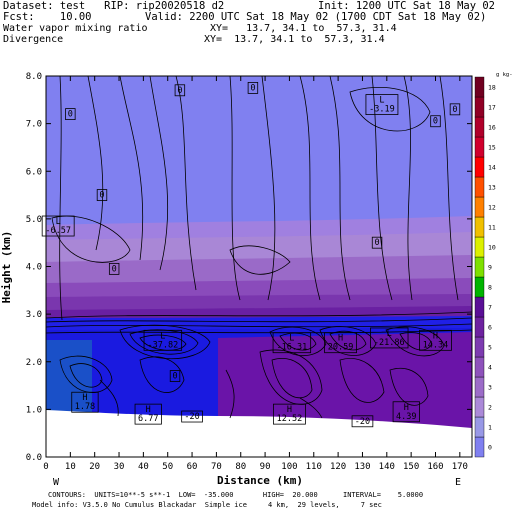 Image resolution: width=512 pixels, height=512 pixels. What do you see at coordinates (492, 88) in the screenshot?
I see `colorbar-label: 18` at bounding box center [492, 88].